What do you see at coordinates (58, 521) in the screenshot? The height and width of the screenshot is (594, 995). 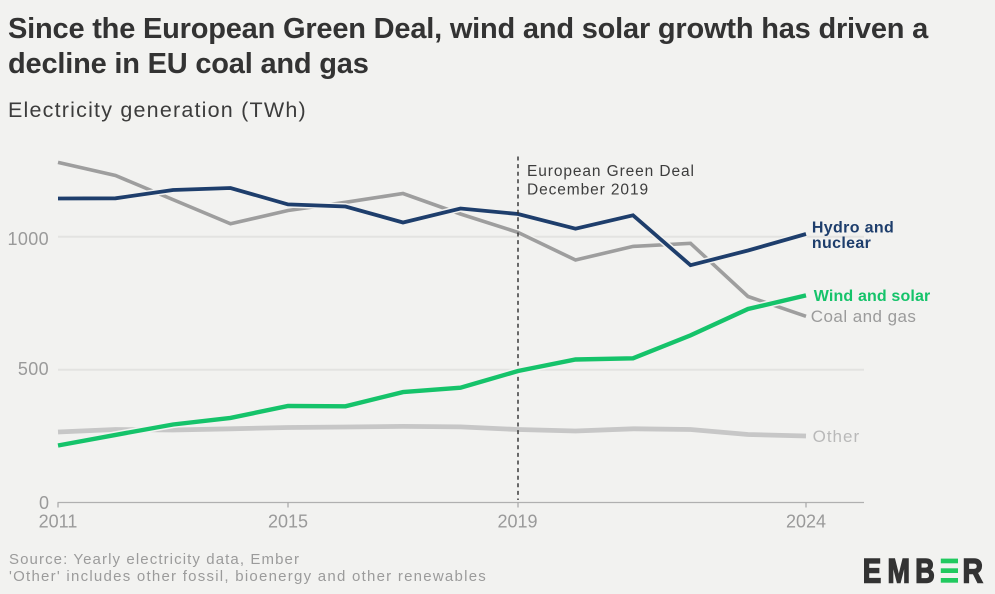 I see `svg-text: 2011` at bounding box center [58, 521].